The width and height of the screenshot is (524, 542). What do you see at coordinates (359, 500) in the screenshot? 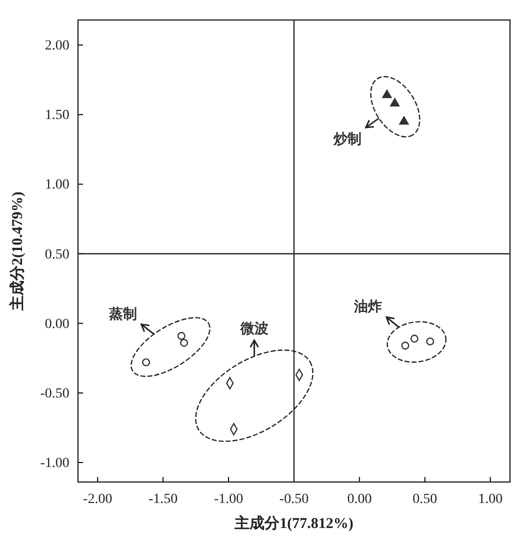
I see `x-tick-label: 0.00` at bounding box center [359, 500].